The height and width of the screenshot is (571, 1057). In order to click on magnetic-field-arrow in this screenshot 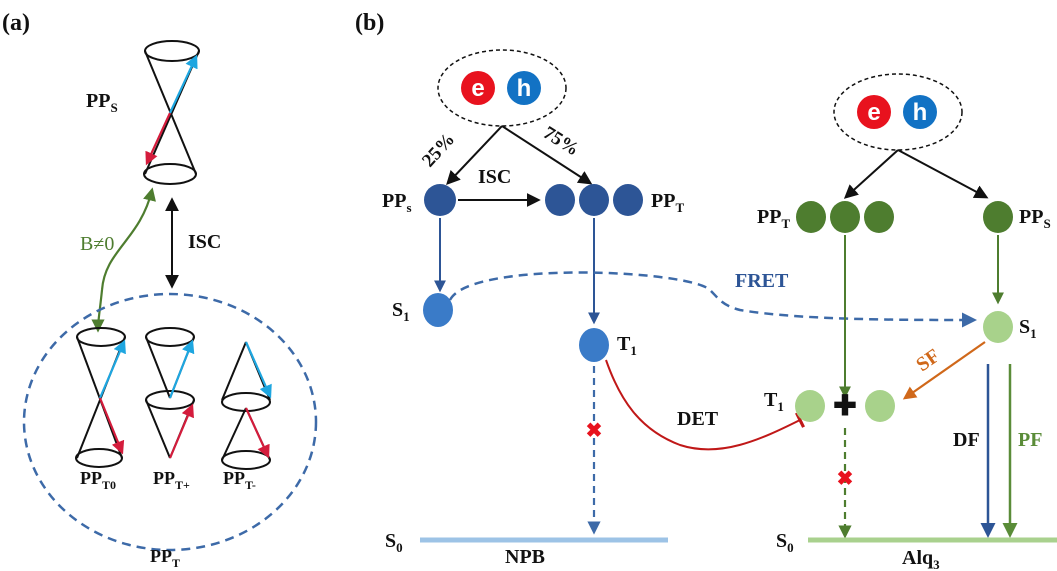, I will do `click(123, 260)`.